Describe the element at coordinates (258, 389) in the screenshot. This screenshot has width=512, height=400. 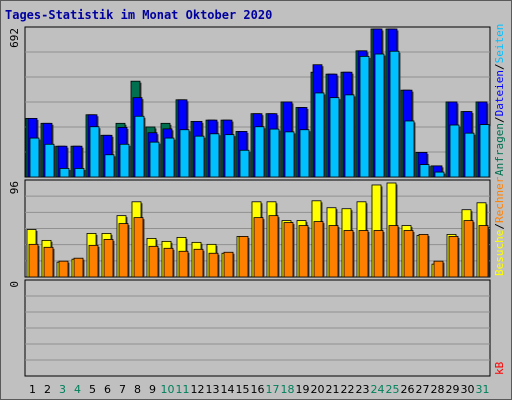
I see `x-tick-label: 16` at that location.